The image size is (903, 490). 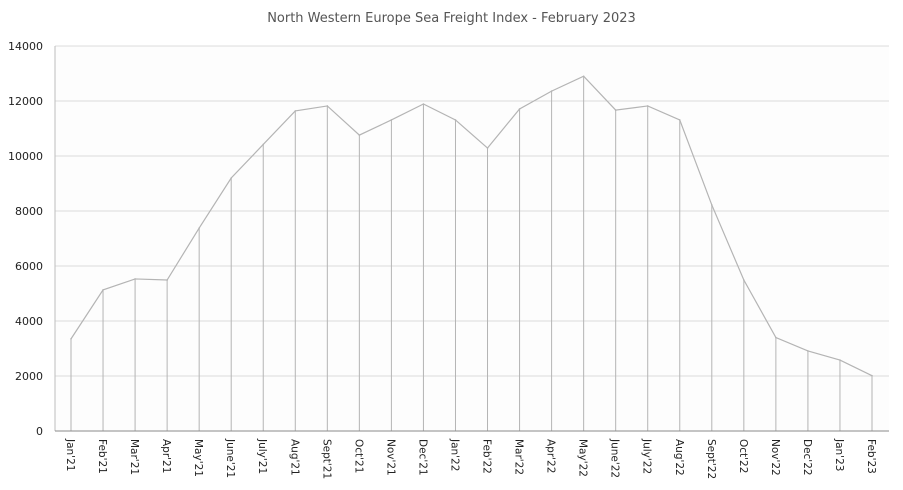 What do you see at coordinates (29, 321) in the screenshot?
I see `y-tick-label: 4000` at bounding box center [29, 321].